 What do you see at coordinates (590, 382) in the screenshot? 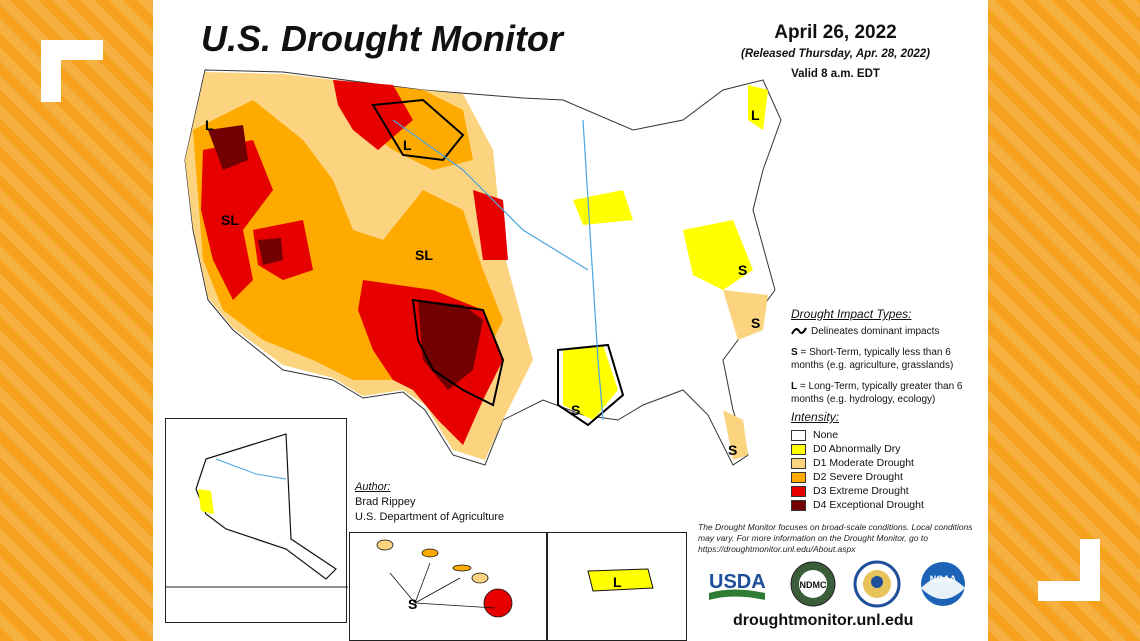
I see `louisiana-d0-region` at bounding box center [590, 382].